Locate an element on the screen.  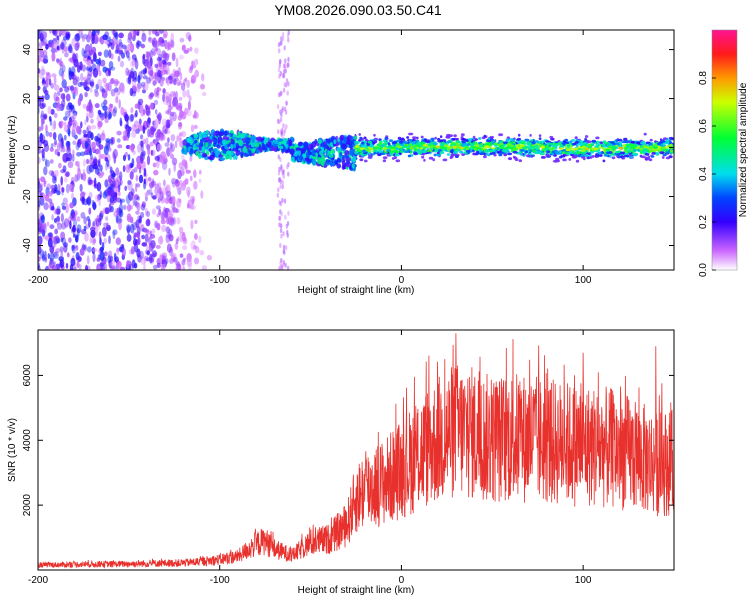
y-tick-label: -40 is located at coordinates (27, 245).